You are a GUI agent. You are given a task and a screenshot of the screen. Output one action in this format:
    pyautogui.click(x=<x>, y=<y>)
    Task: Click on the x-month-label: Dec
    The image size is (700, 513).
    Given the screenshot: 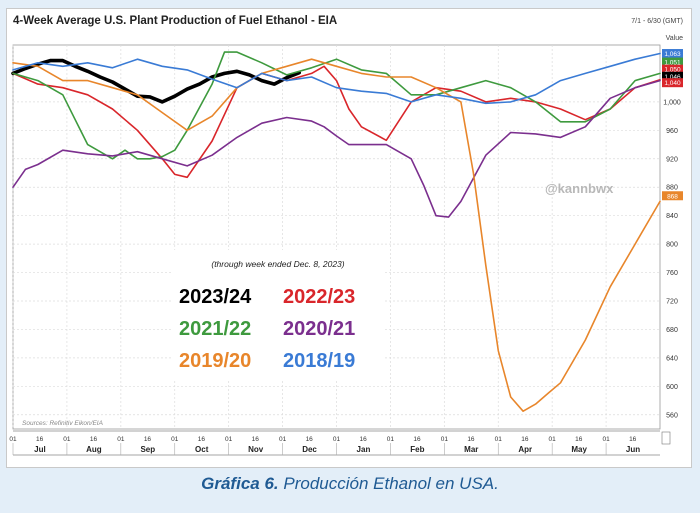 What is the action you would take?
    pyautogui.click(x=309, y=449)
    